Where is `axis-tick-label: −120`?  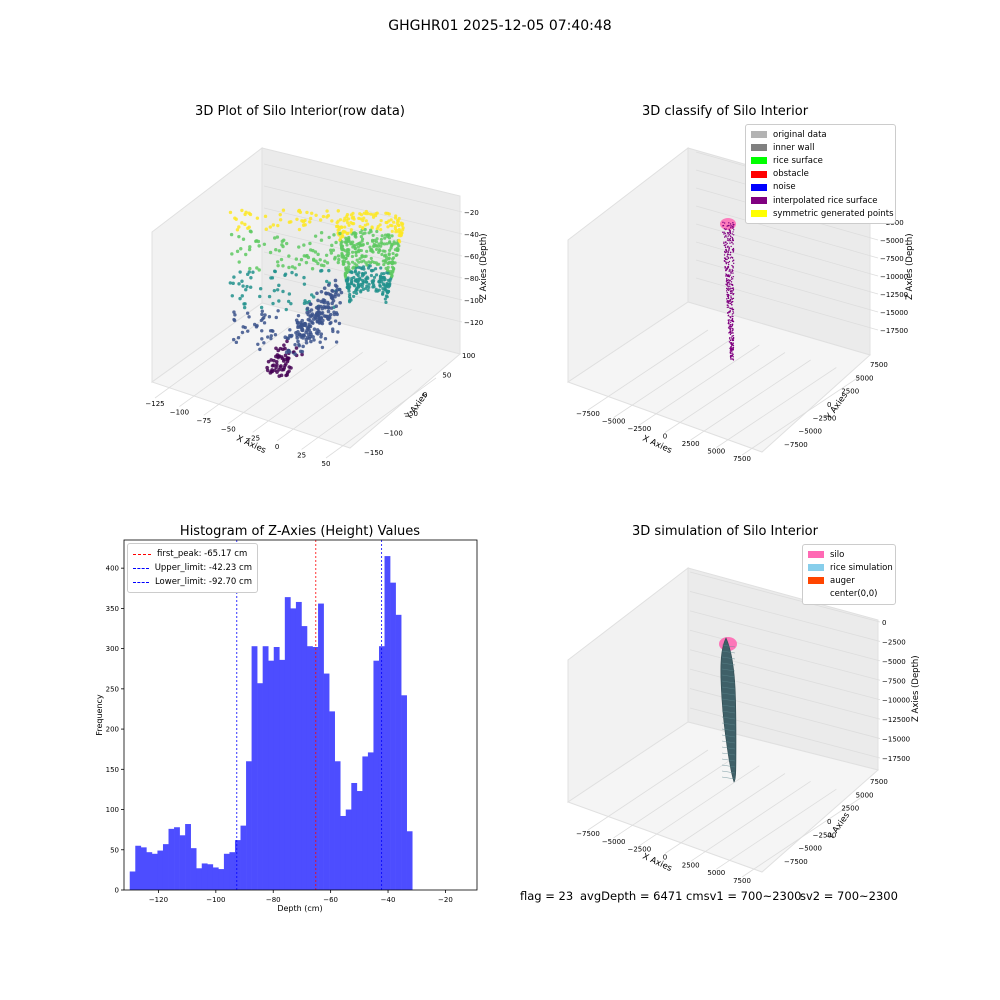
axis-tick-label: −120 is located at coordinates (473, 323).